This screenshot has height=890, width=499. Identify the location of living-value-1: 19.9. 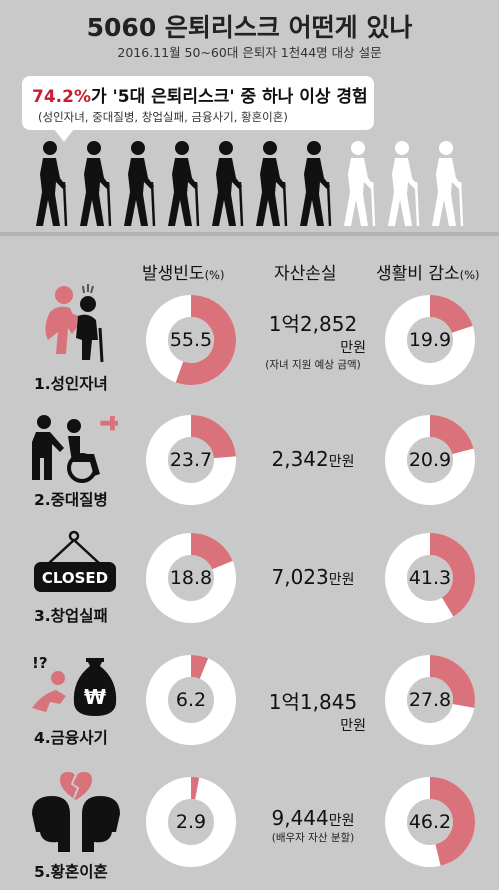
(430, 340).